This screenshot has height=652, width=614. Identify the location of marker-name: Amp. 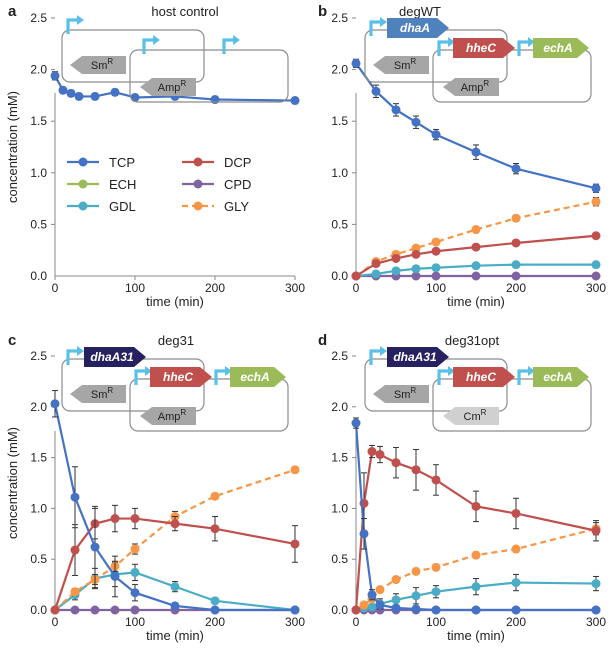
(169, 417).